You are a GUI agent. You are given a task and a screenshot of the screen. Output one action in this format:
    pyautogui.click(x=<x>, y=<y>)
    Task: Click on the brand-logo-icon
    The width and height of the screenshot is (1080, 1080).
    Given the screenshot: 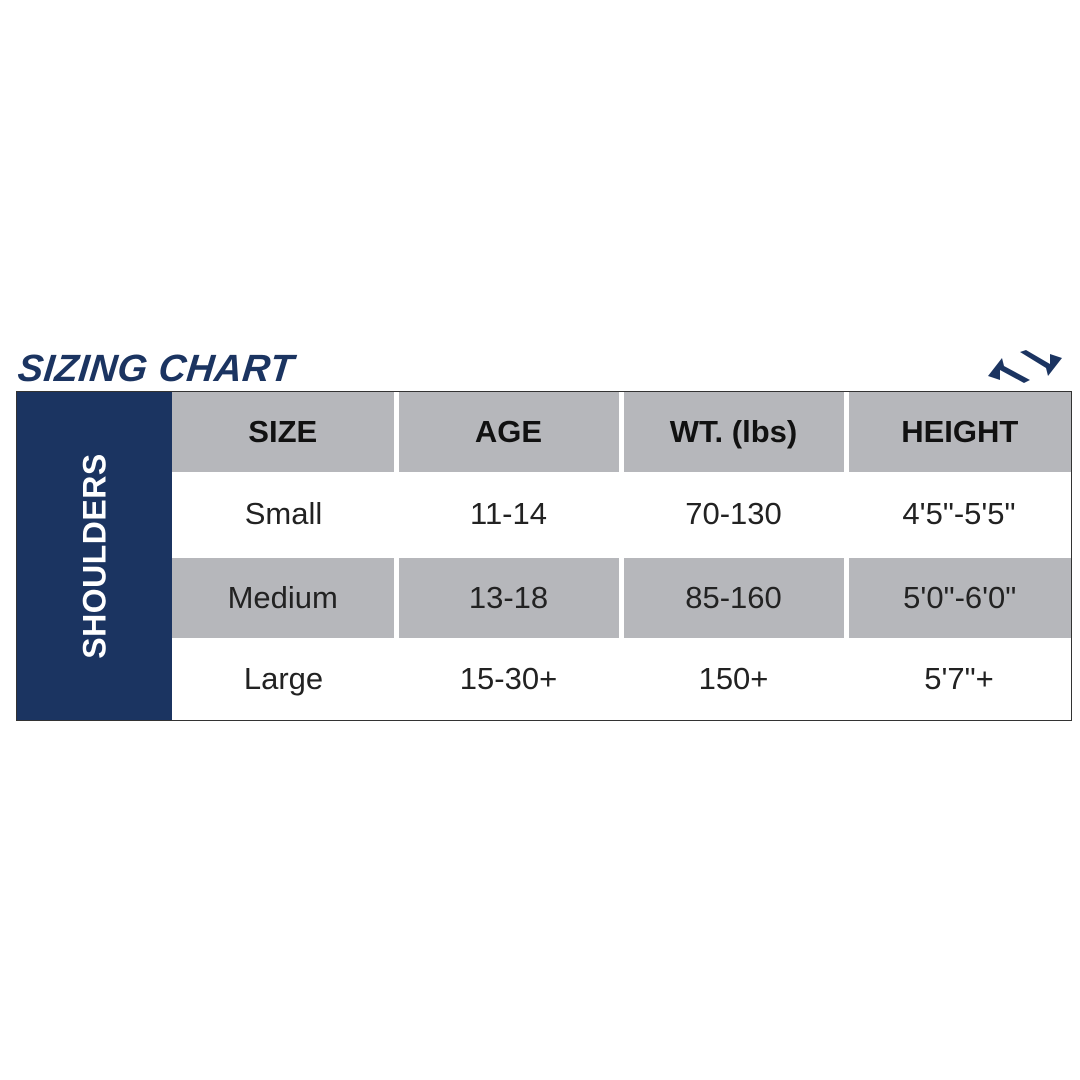 What is the action you would take?
    pyautogui.click(x=1025, y=366)
    